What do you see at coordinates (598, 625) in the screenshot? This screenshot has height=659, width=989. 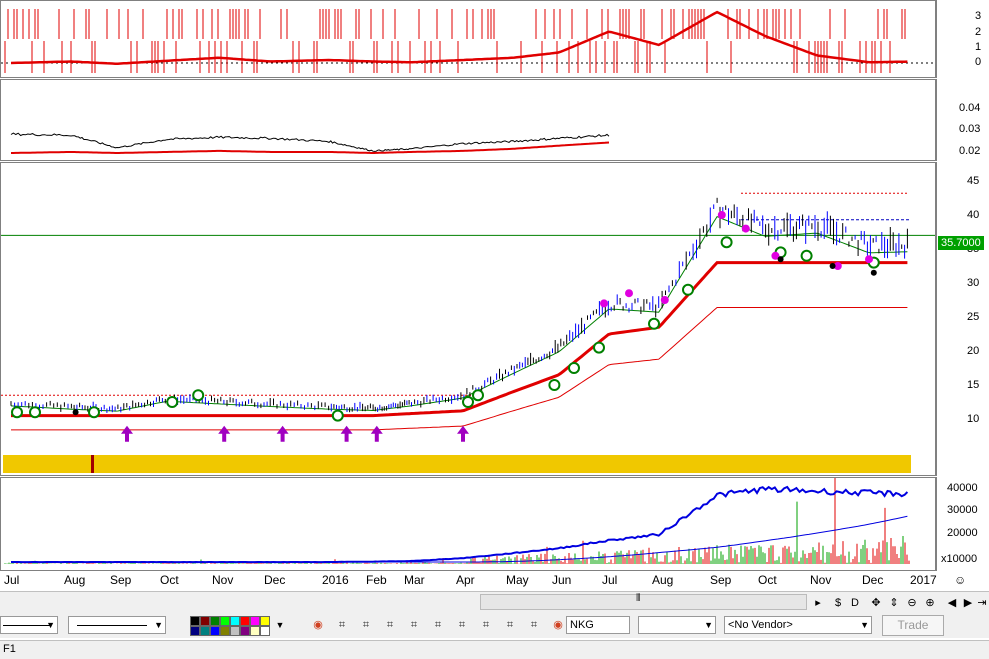 I see `symbol-input: NKG` at bounding box center [598, 625].